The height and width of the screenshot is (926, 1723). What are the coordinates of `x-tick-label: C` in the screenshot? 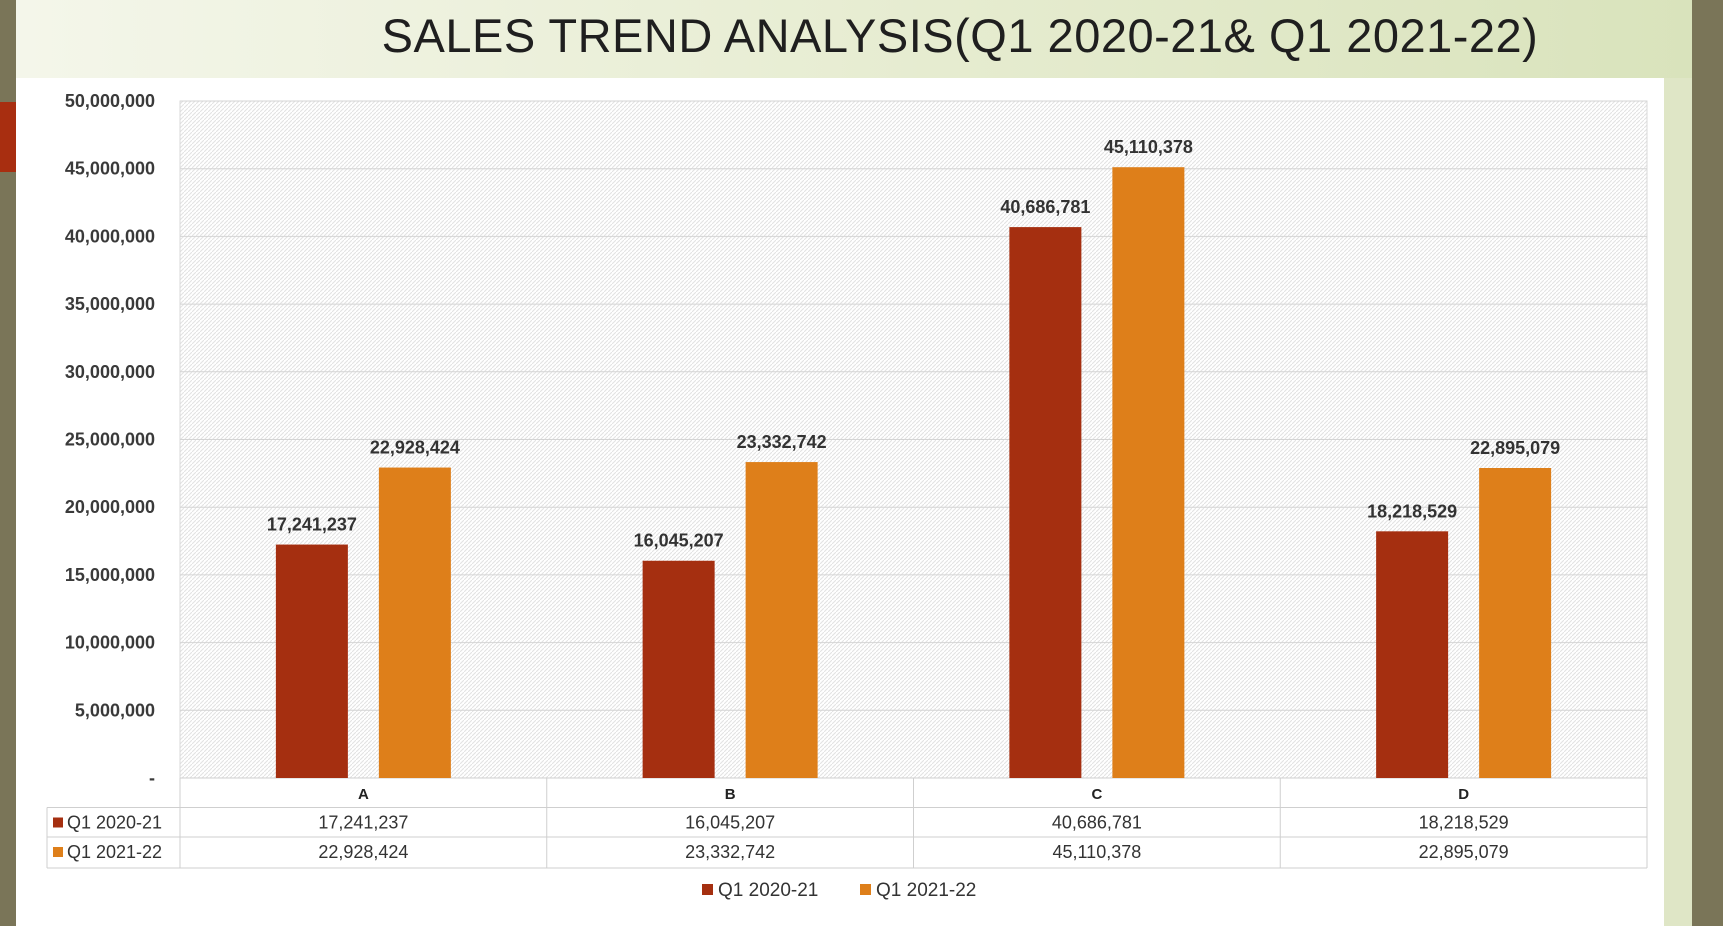 It's located at (1096, 794).